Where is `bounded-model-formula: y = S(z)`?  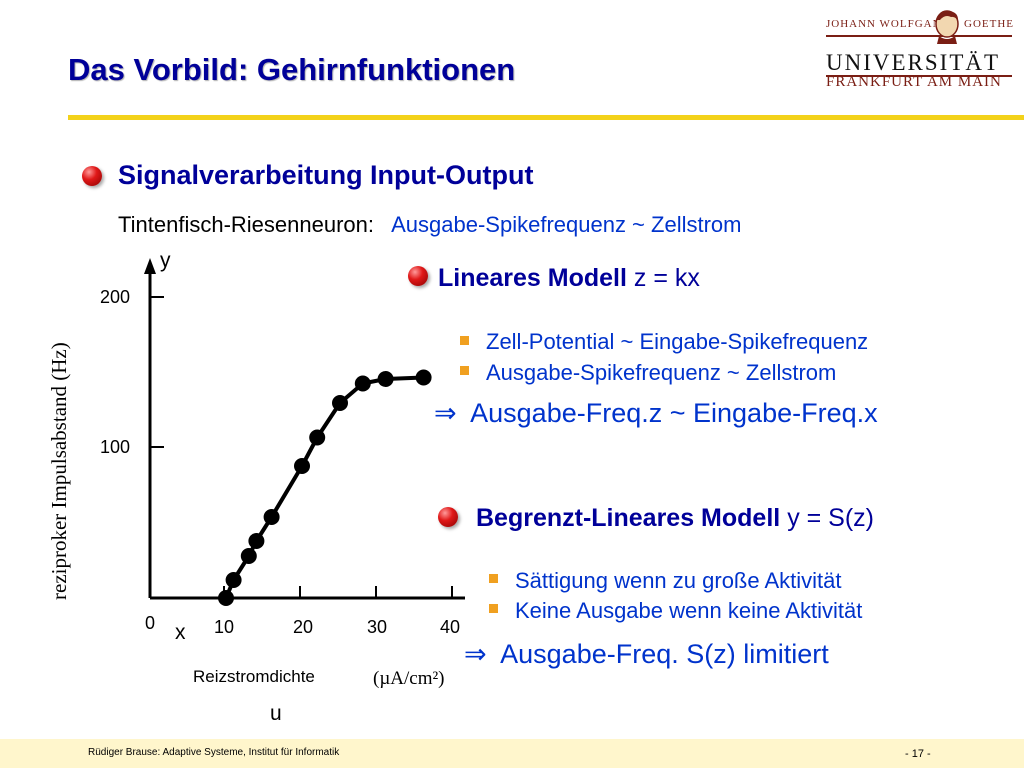 bounded-model-formula: y = S(z) is located at coordinates (831, 518).